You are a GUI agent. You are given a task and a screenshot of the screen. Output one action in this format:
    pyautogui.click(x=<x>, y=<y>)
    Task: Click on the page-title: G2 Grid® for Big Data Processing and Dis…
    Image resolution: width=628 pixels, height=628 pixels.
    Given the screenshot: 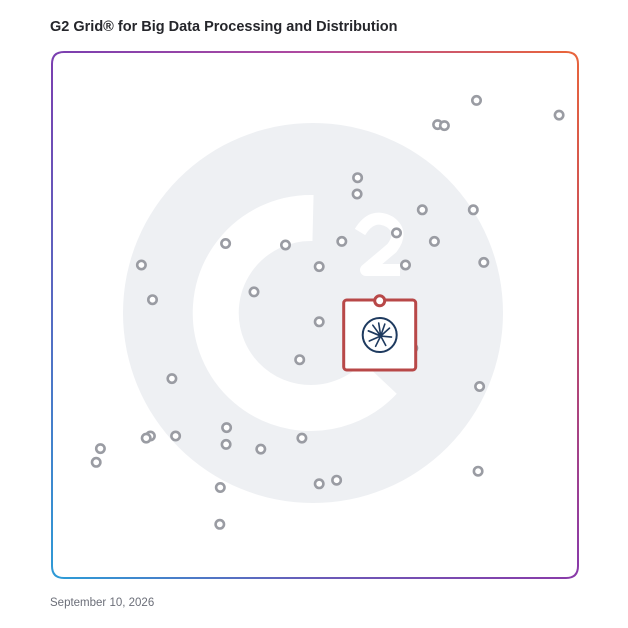 What is the action you would take?
    pyautogui.click(x=224, y=27)
    